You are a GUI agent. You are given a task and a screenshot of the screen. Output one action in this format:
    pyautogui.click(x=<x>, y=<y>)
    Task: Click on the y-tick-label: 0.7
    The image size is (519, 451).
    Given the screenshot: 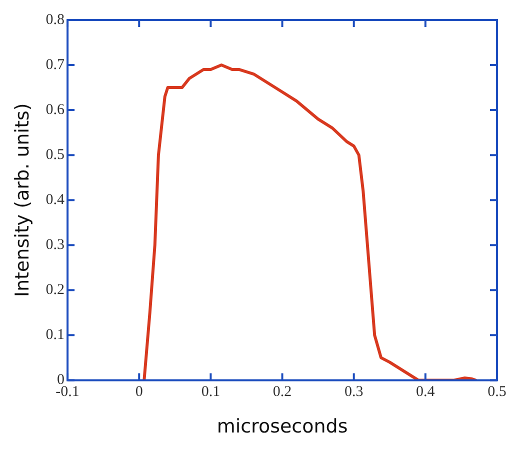 What is the action you would take?
    pyautogui.click(x=56, y=64)
    